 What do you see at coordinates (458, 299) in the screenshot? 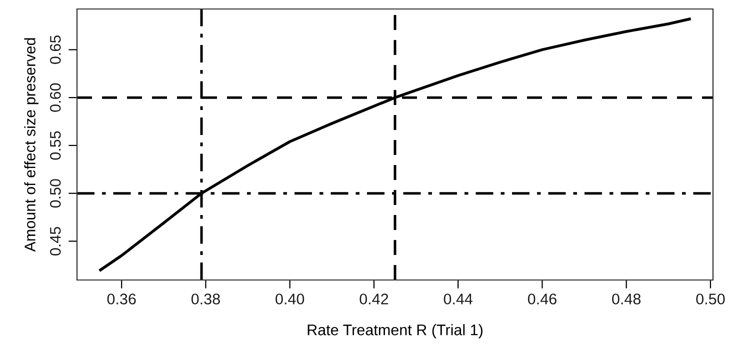
I see `x-tick-label: 0.44` at bounding box center [458, 299].